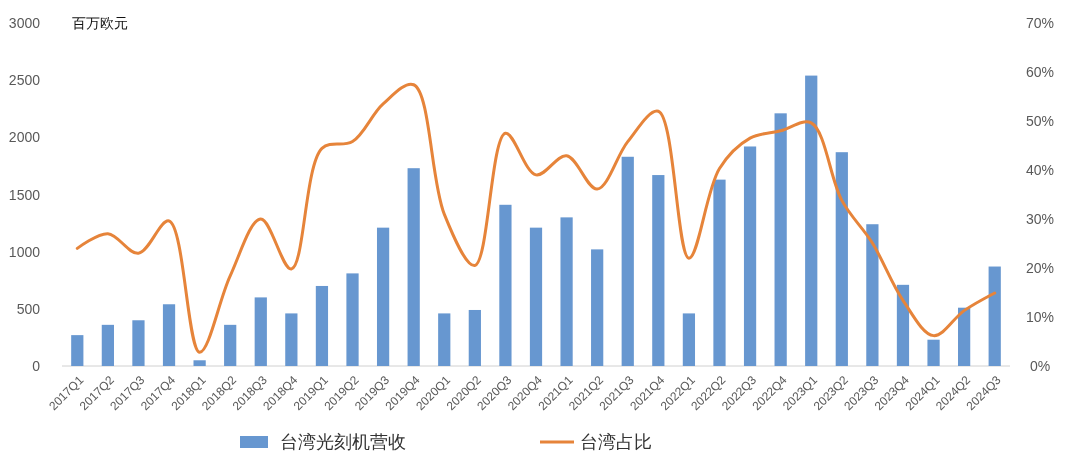 This screenshot has width=1080, height=466. I want to click on y-axis-title: 百万欧元, so click(100, 23).